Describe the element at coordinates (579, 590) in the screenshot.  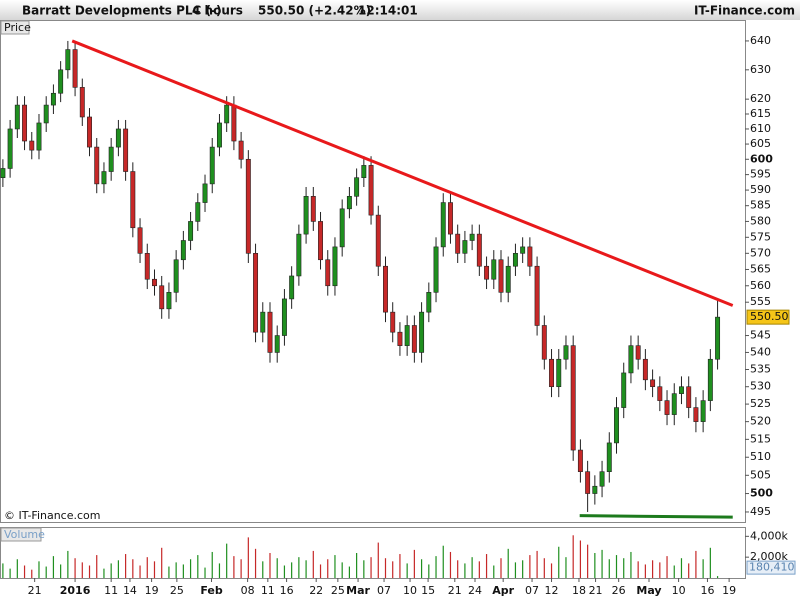
I see `x-tick-label: 18` at that location.